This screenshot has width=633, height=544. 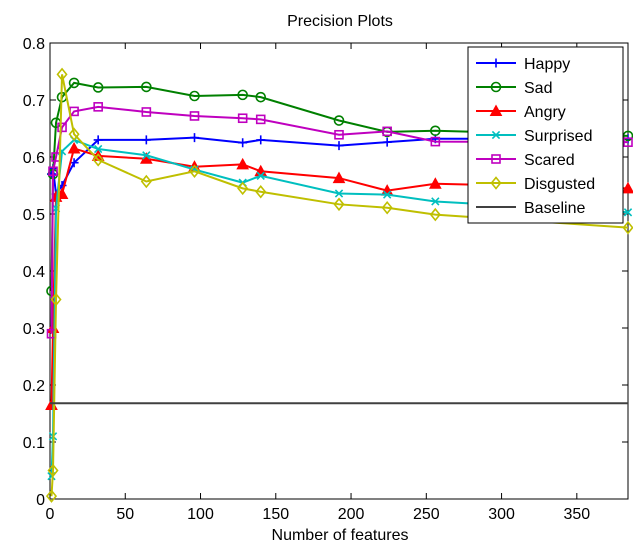 I want to click on x-tick-label: 300, so click(x=501, y=514).